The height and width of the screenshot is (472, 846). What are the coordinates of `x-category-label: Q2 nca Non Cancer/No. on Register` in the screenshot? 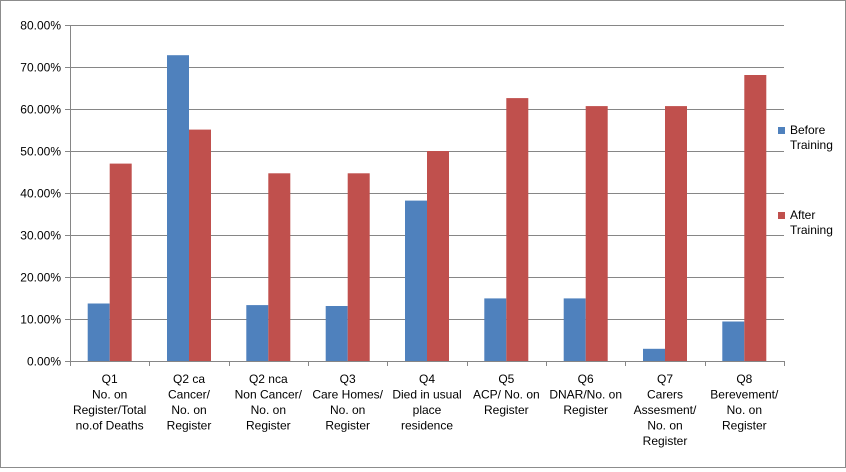 It's located at (269, 402).